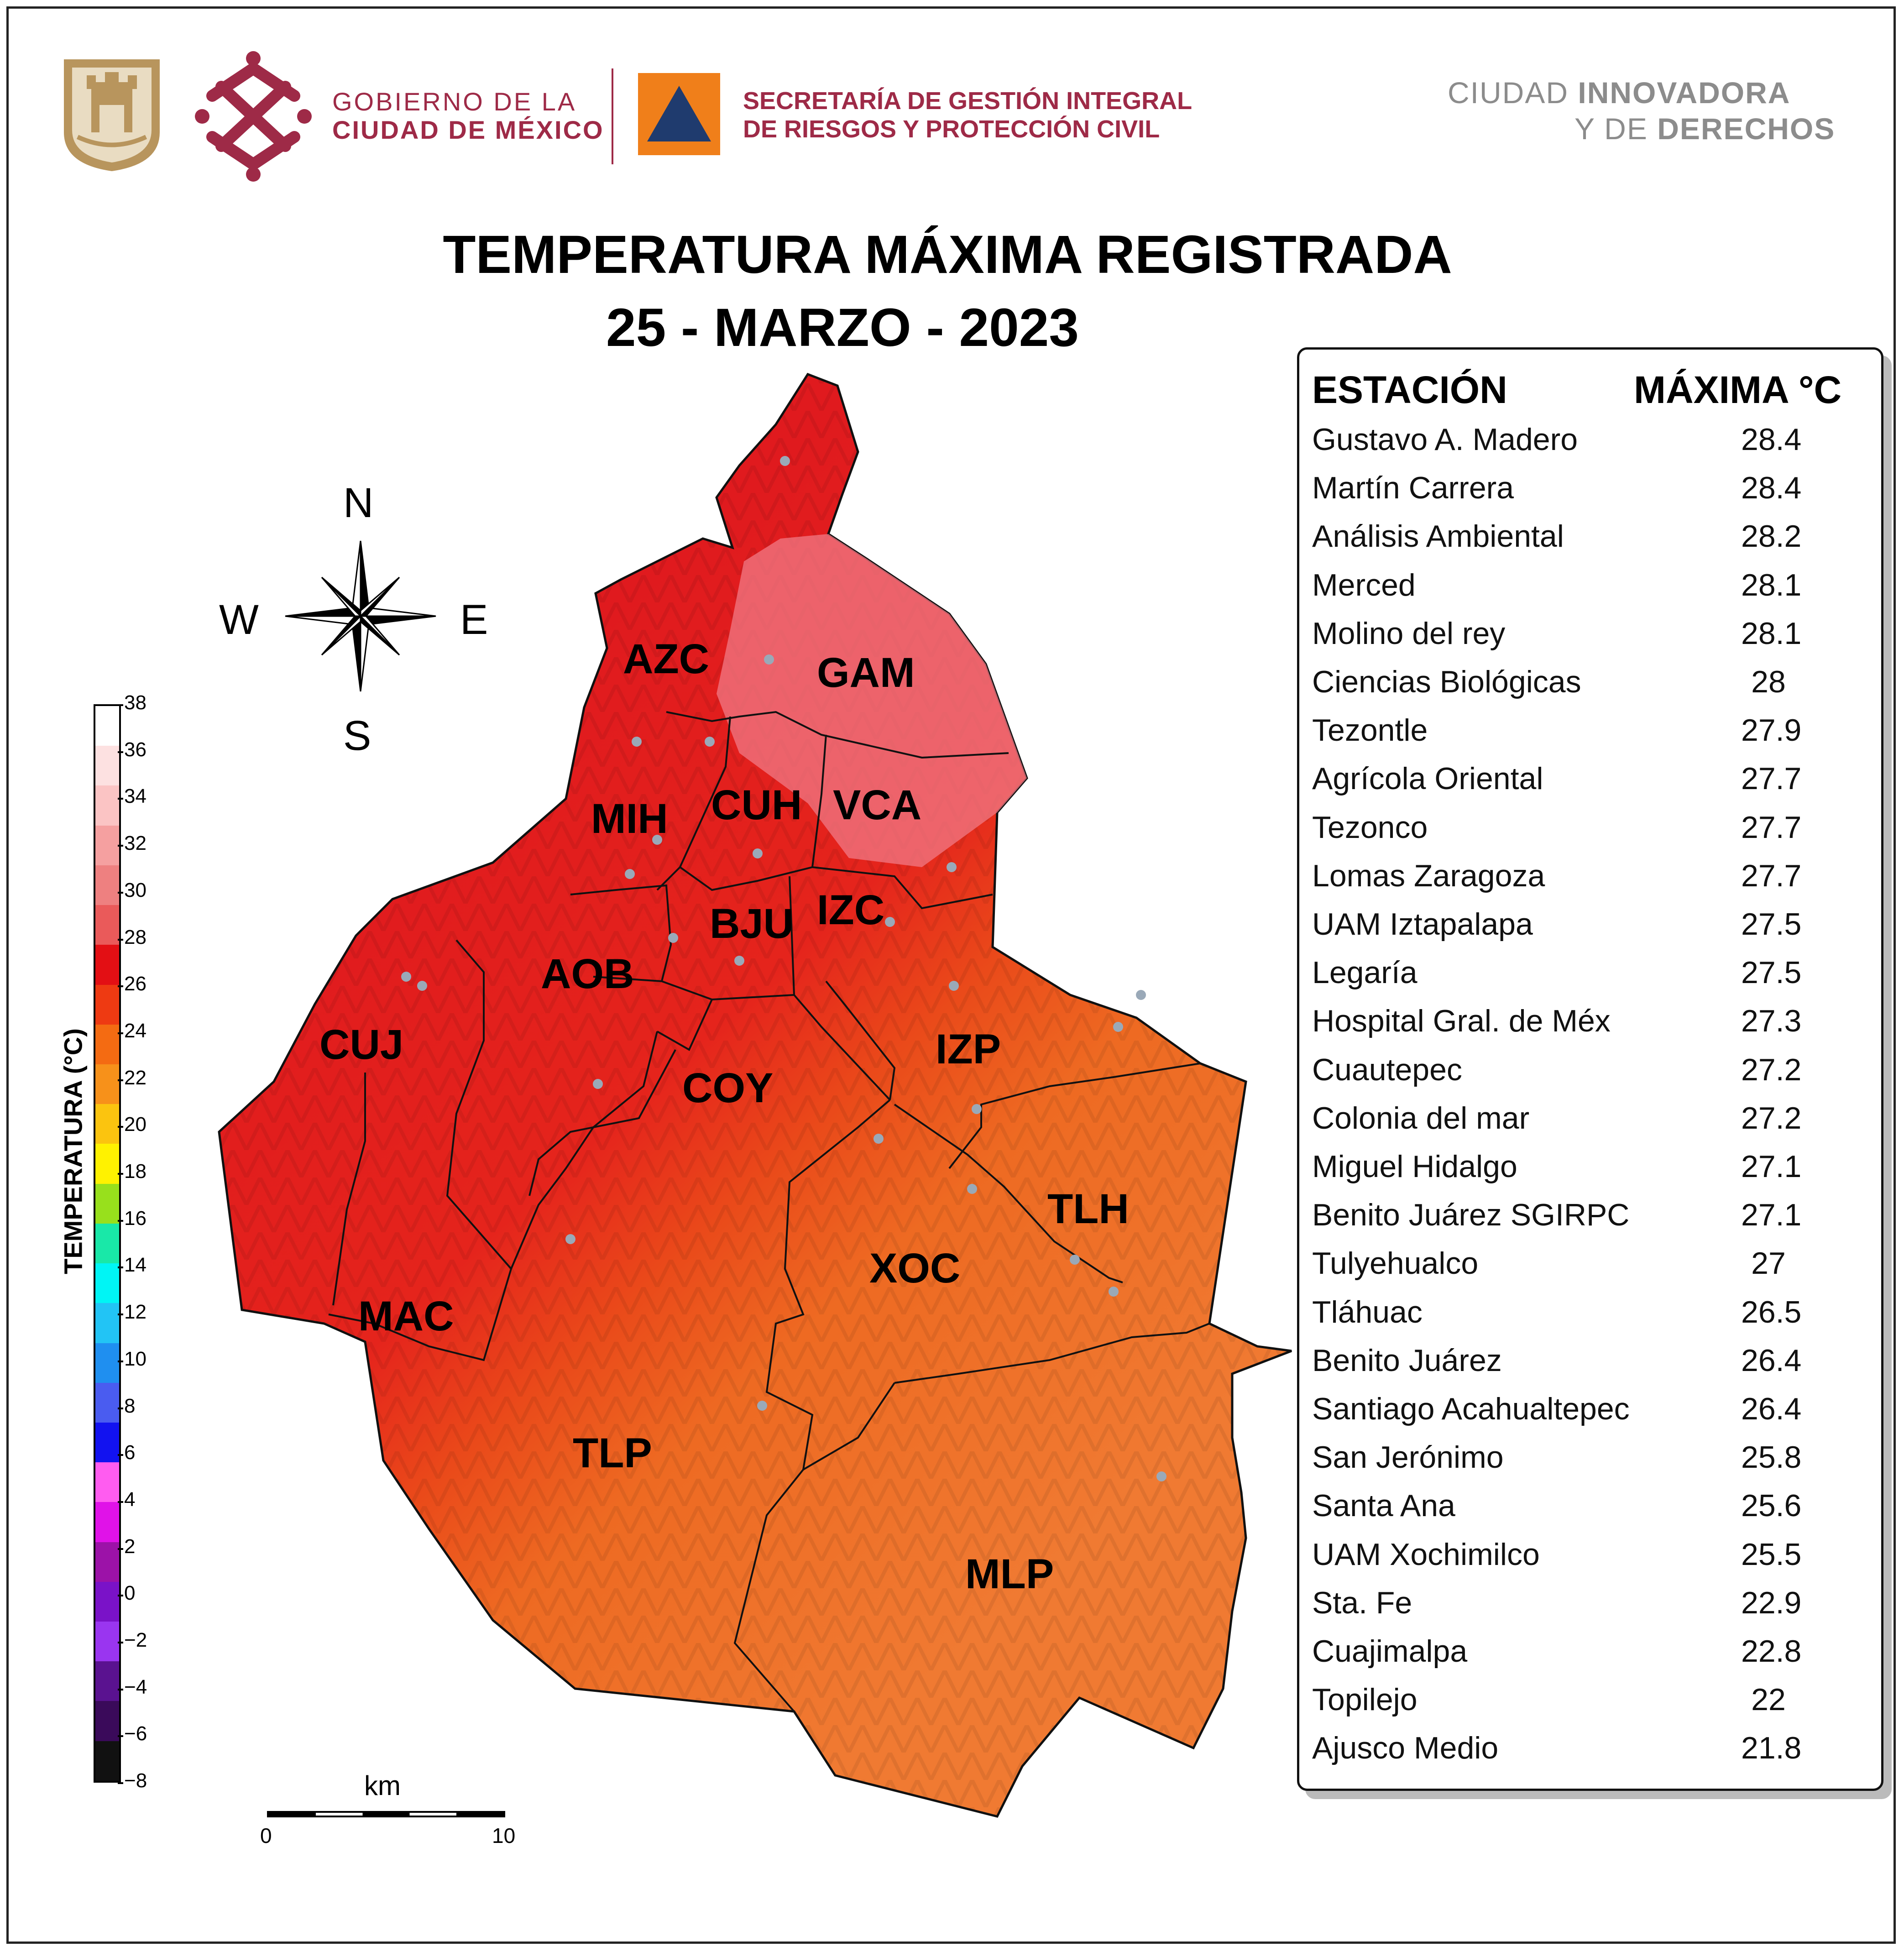  What do you see at coordinates (1446, 682) in the screenshot?
I see `station-name: Ciencias Biológicas` at bounding box center [1446, 682].